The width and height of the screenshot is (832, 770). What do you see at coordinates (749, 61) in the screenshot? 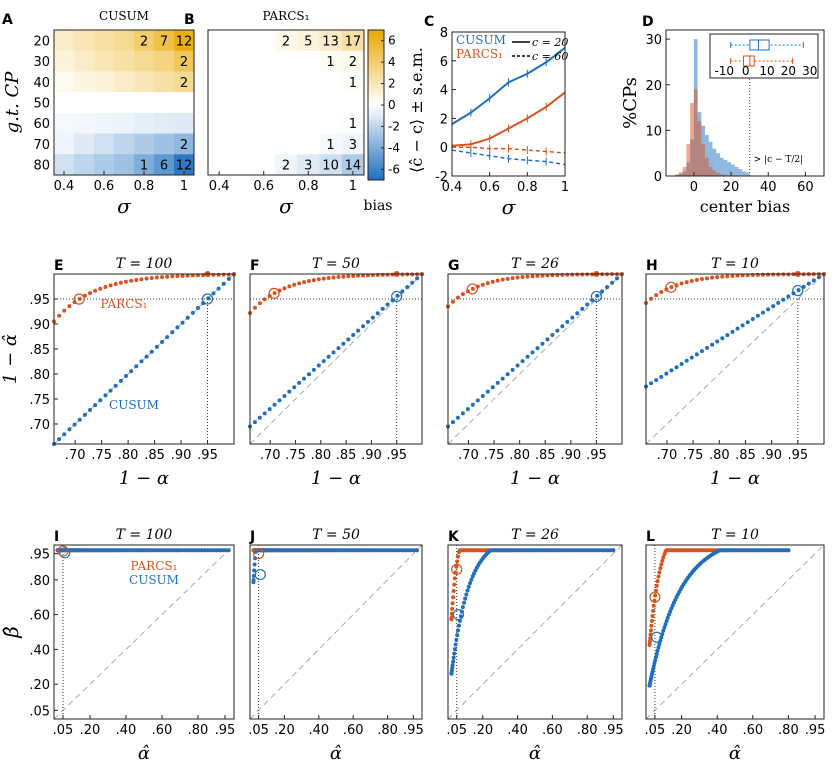
I see `boxplot-box` at bounding box center [749, 61].